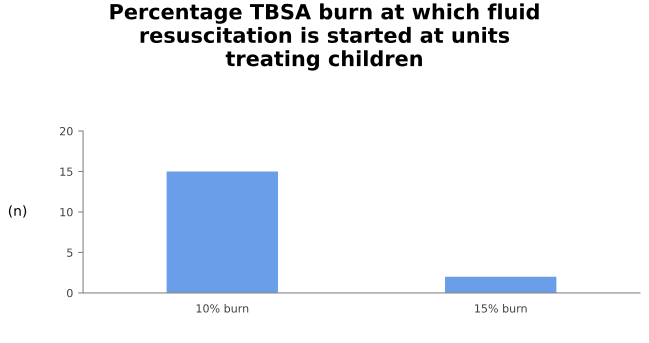  Describe the element at coordinates (222, 308) in the screenshot. I see `x-tick-label: 10% burn` at that location.